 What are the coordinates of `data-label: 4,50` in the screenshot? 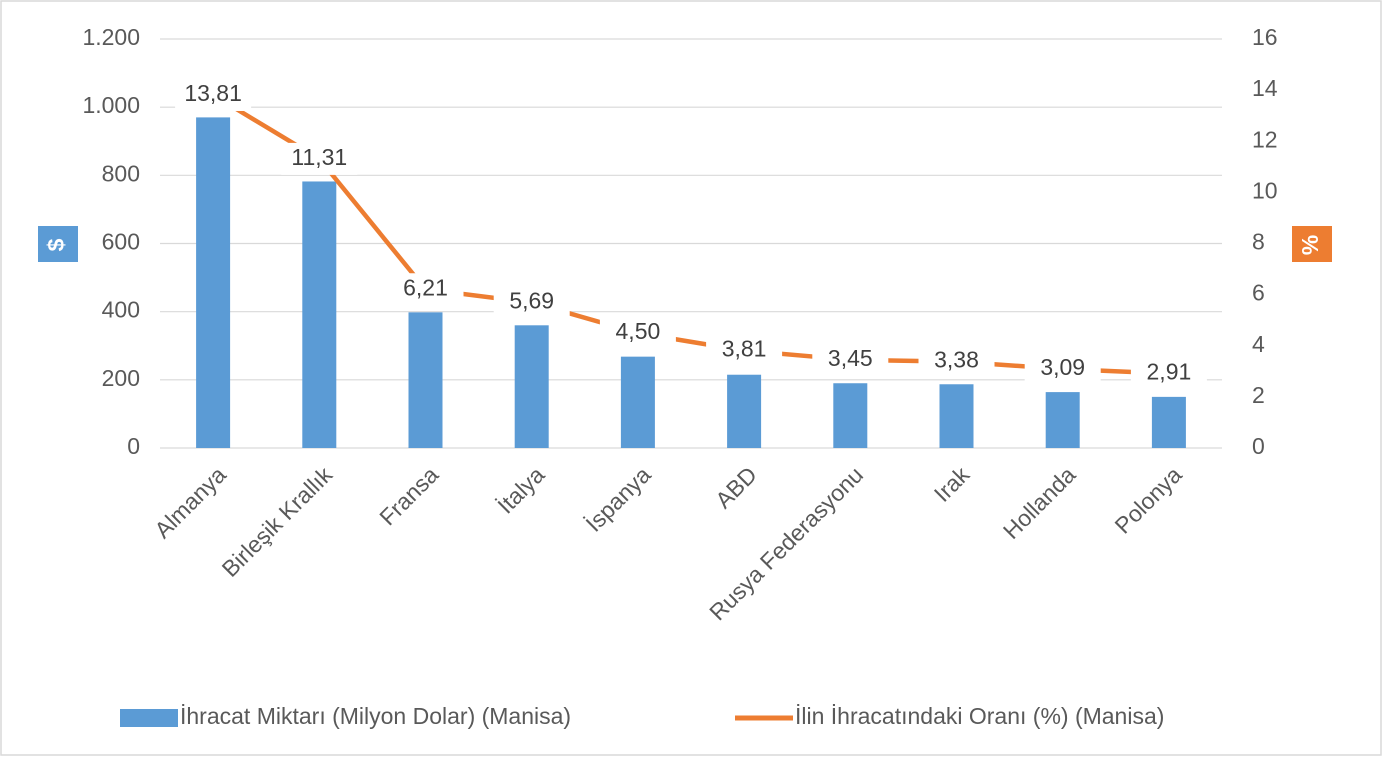 It's located at (638, 331).